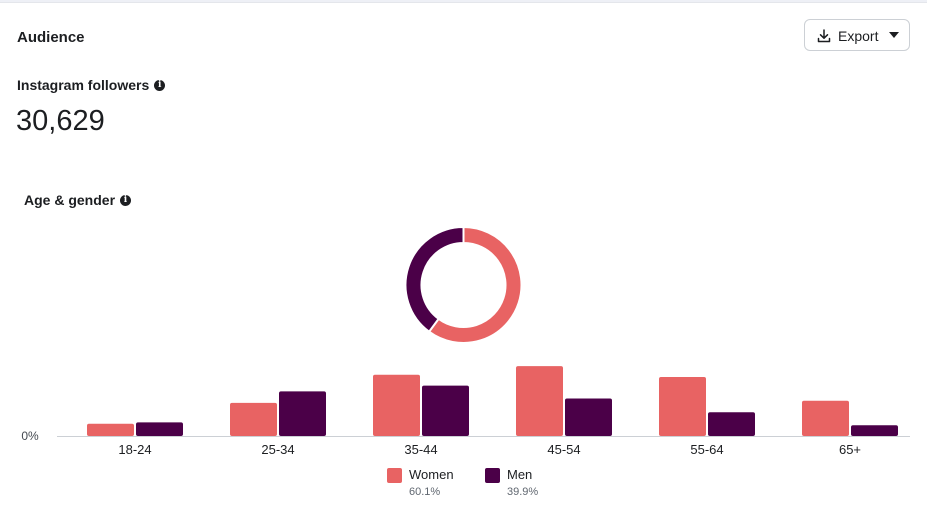  I want to click on donut-slice-women, so click(475, 284).